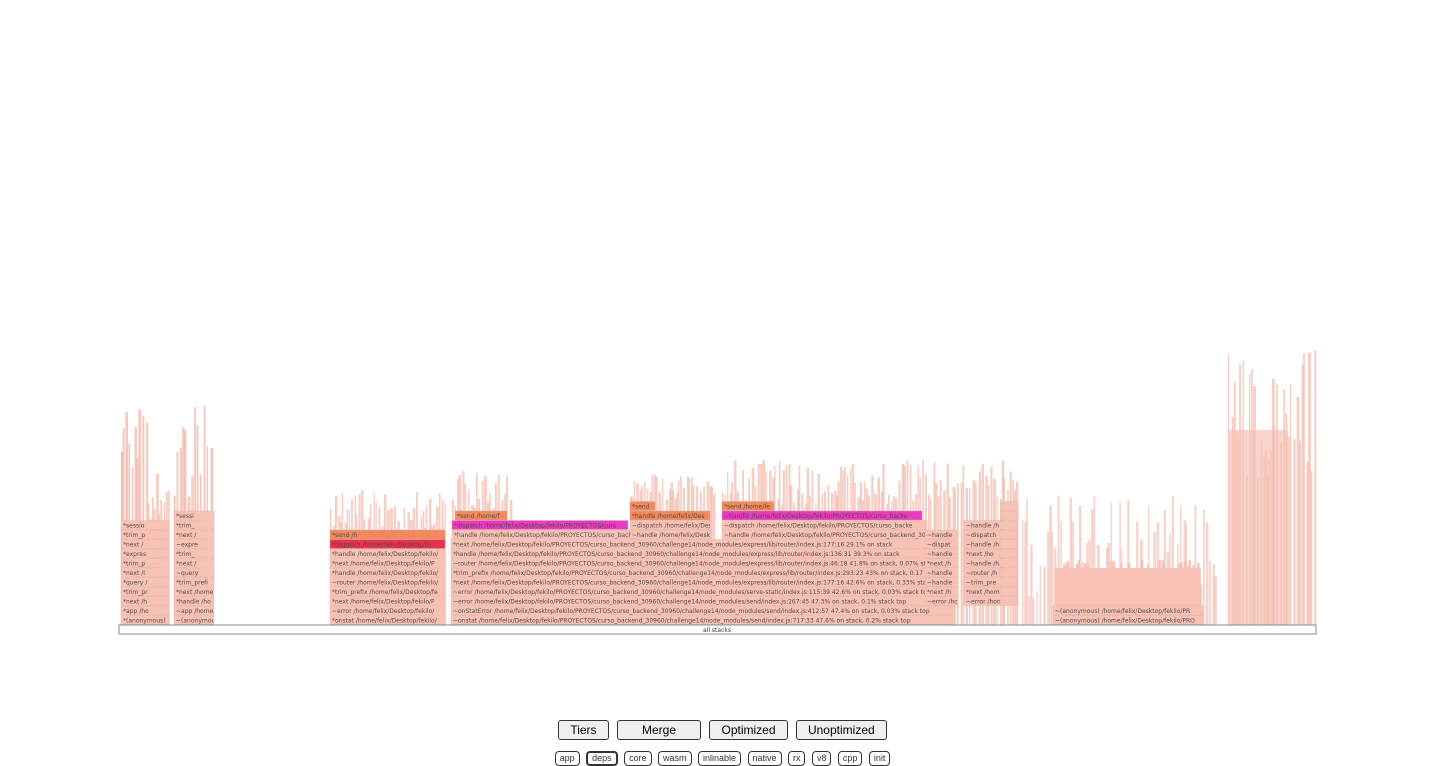  What do you see at coordinates (602, 758) in the screenshot?
I see `filter-deps-button: deps` at bounding box center [602, 758].